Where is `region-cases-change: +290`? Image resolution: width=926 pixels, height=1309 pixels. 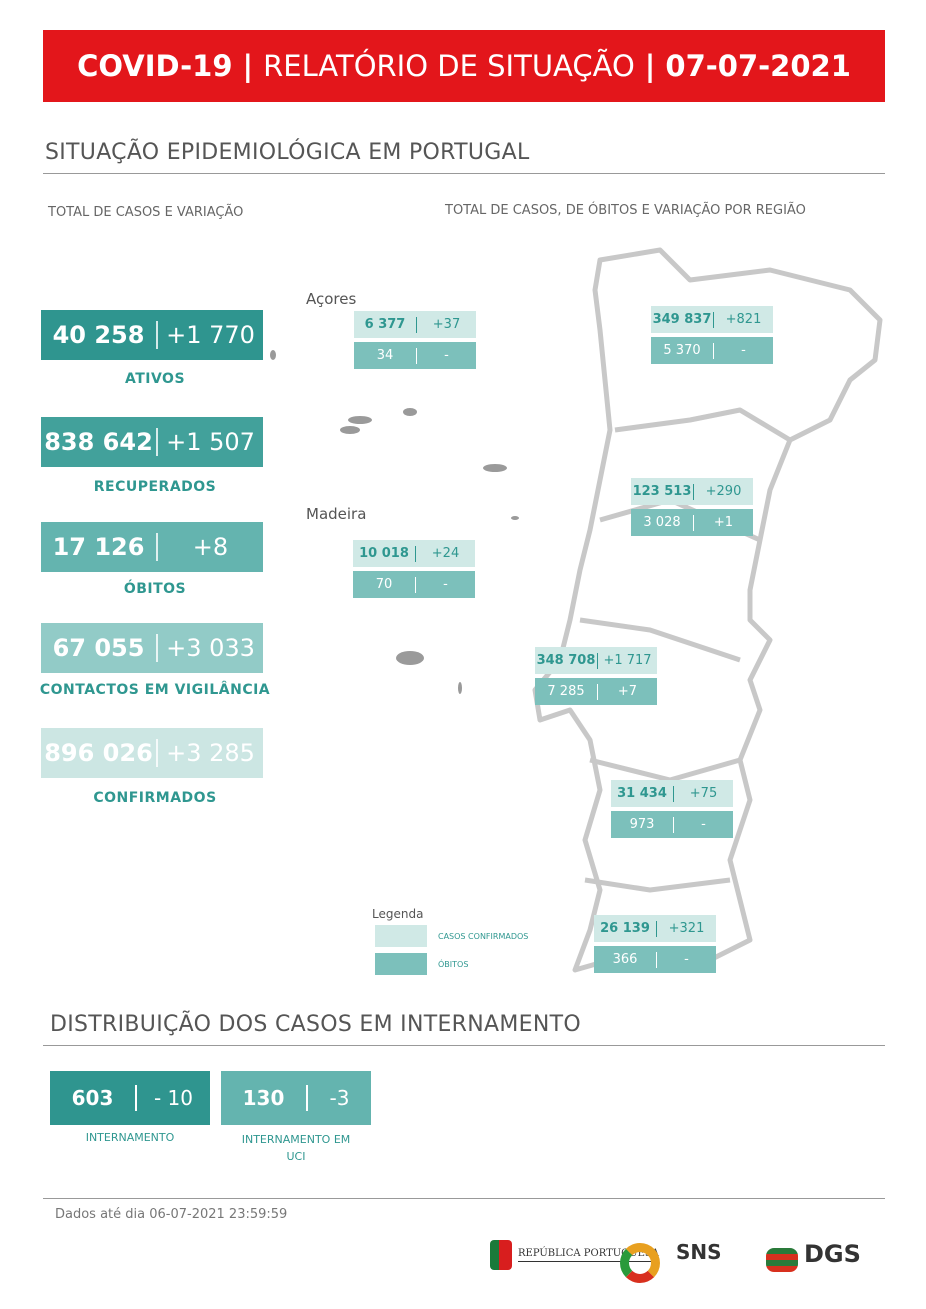
region-cases-change: +290 is located at coordinates (723, 491).